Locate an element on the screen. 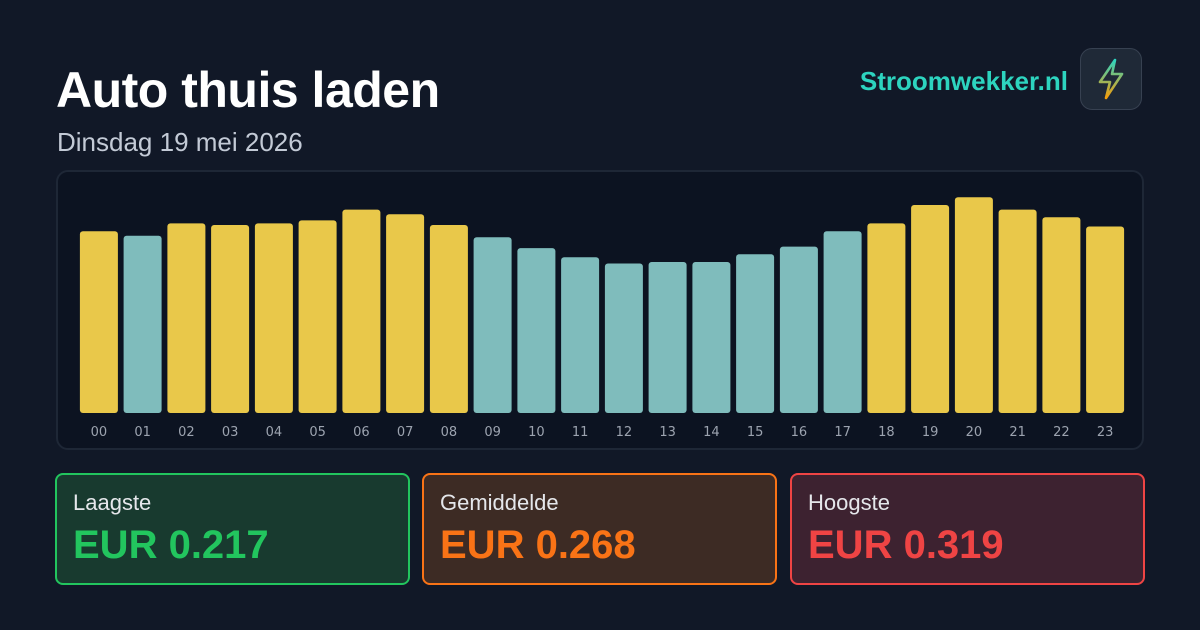  brand-name: Stroomwekker.nl is located at coordinates (963, 81).